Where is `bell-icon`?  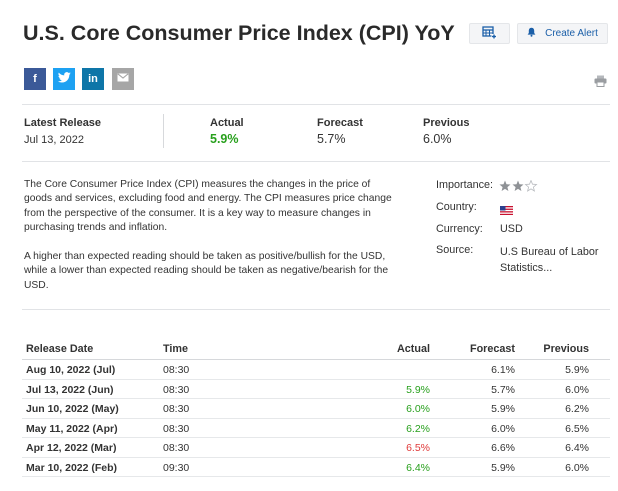 bell-icon is located at coordinates (531, 33).